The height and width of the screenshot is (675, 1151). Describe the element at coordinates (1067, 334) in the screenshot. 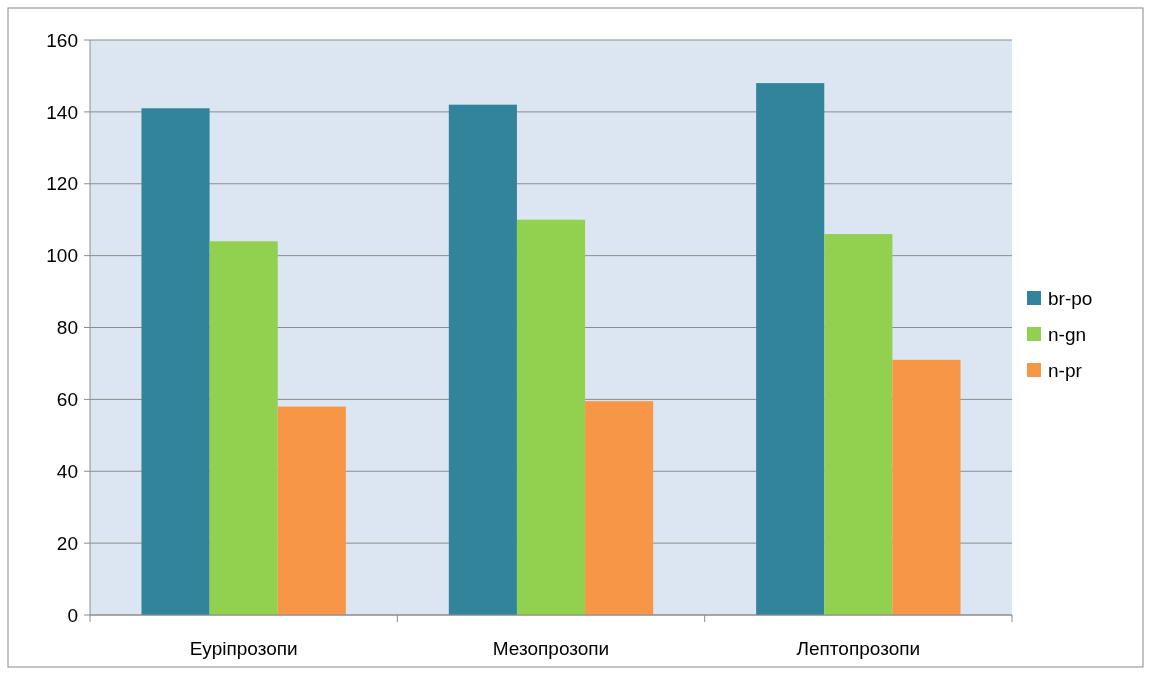

I see `legend-label: n-gn` at that location.